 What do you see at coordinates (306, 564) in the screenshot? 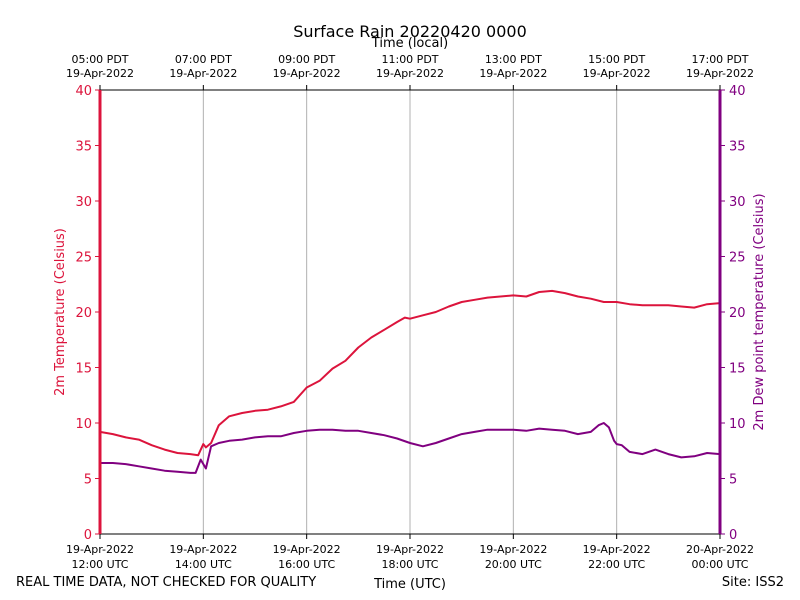
I see `x-tick-label-time: 16:00 UTC` at bounding box center [306, 564].